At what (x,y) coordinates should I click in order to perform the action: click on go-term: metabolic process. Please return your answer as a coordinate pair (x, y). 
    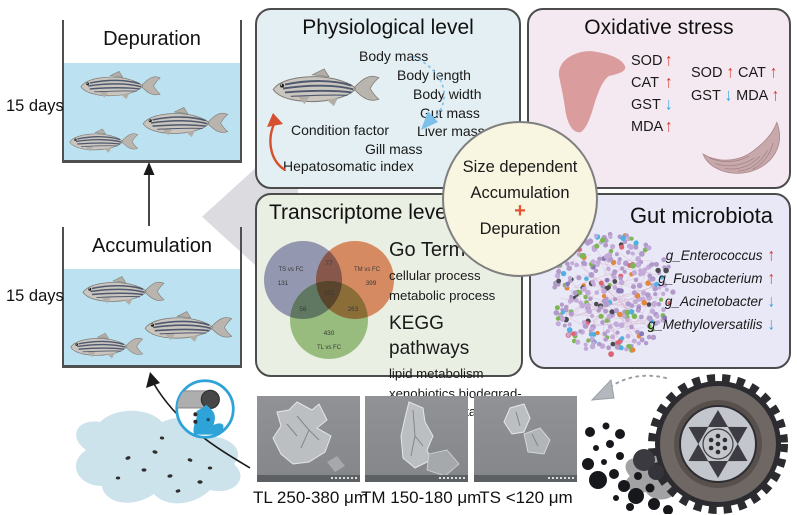
    Looking at the image, I should click on (442, 295).